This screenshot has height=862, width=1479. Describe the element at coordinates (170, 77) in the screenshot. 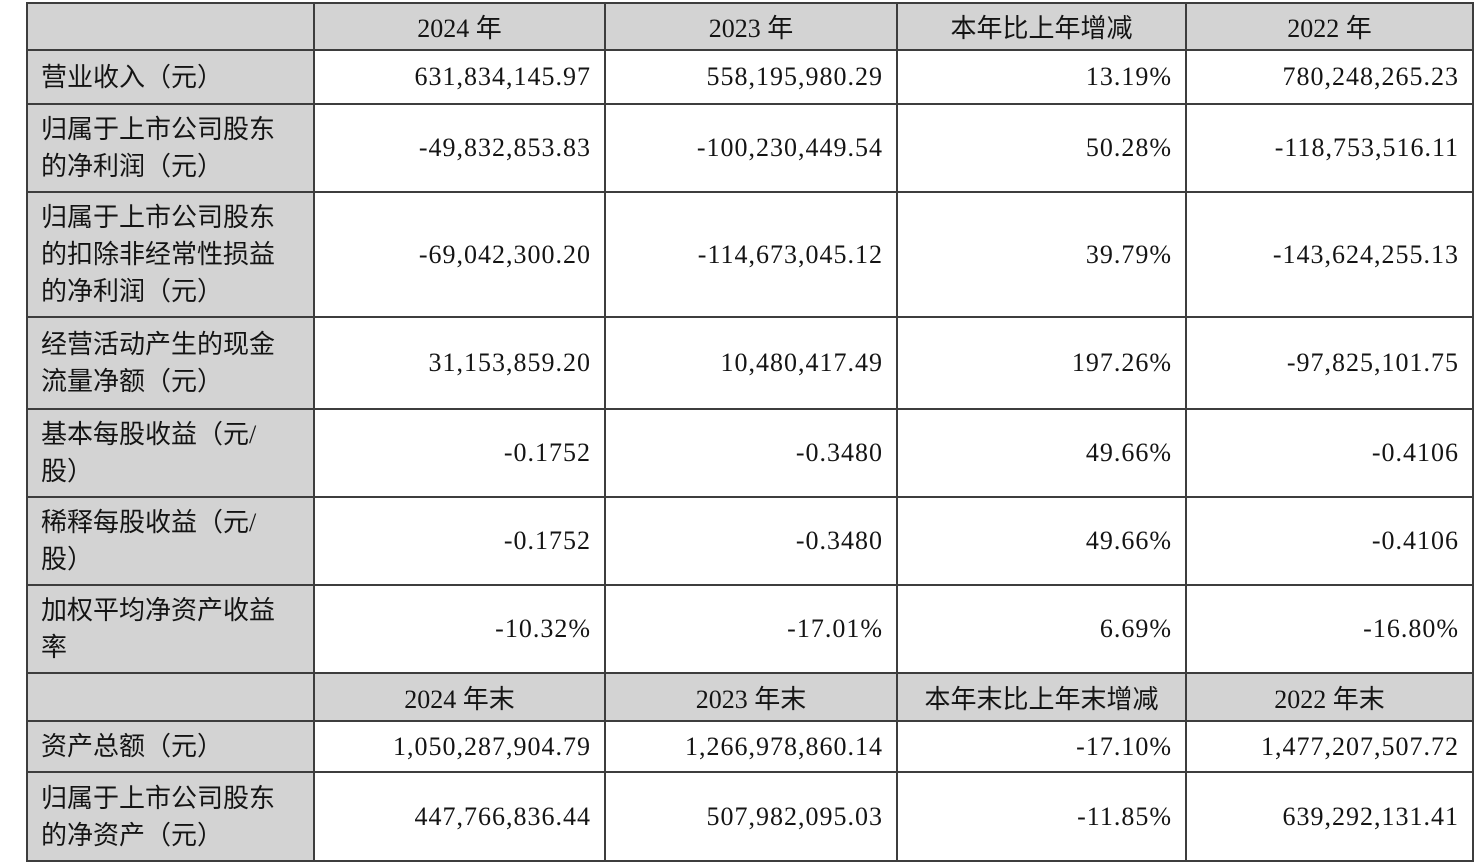

I see `row-label-cell: 营业收入（元）` at that location.